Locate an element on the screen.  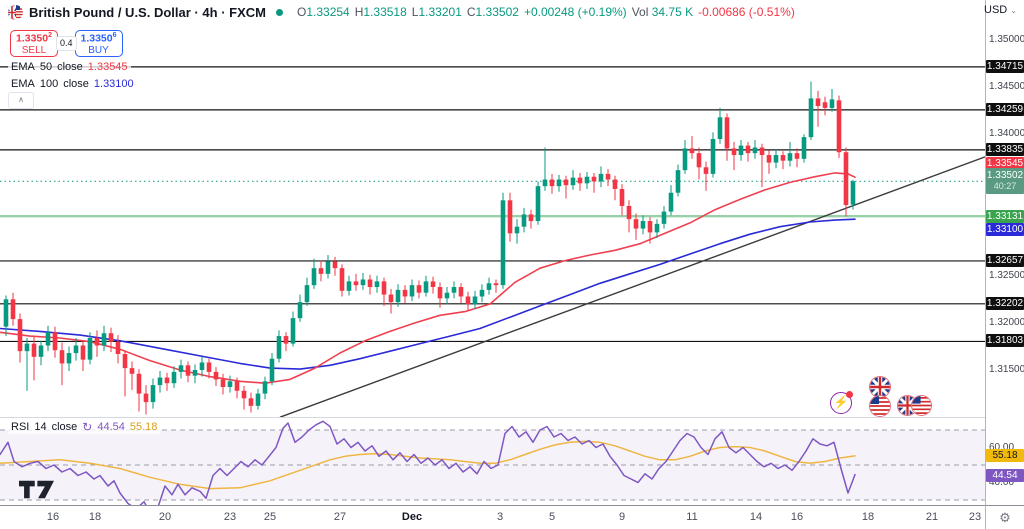
buy-button: 1.33506 BUY is located at coordinates (98, 43).